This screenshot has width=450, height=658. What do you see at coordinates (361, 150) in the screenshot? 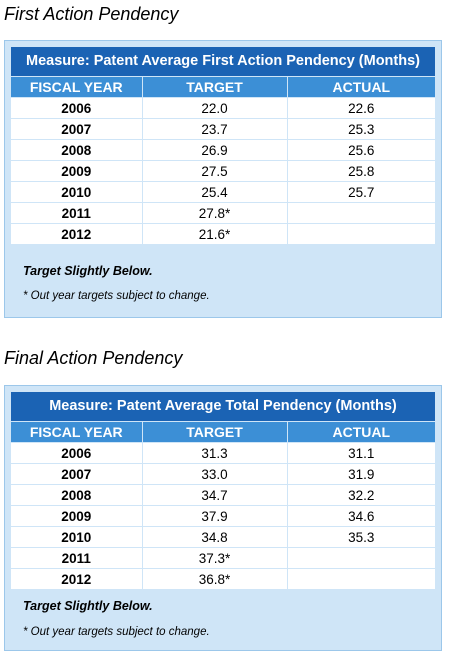
I see `actual-cell: 25.6` at bounding box center [361, 150].